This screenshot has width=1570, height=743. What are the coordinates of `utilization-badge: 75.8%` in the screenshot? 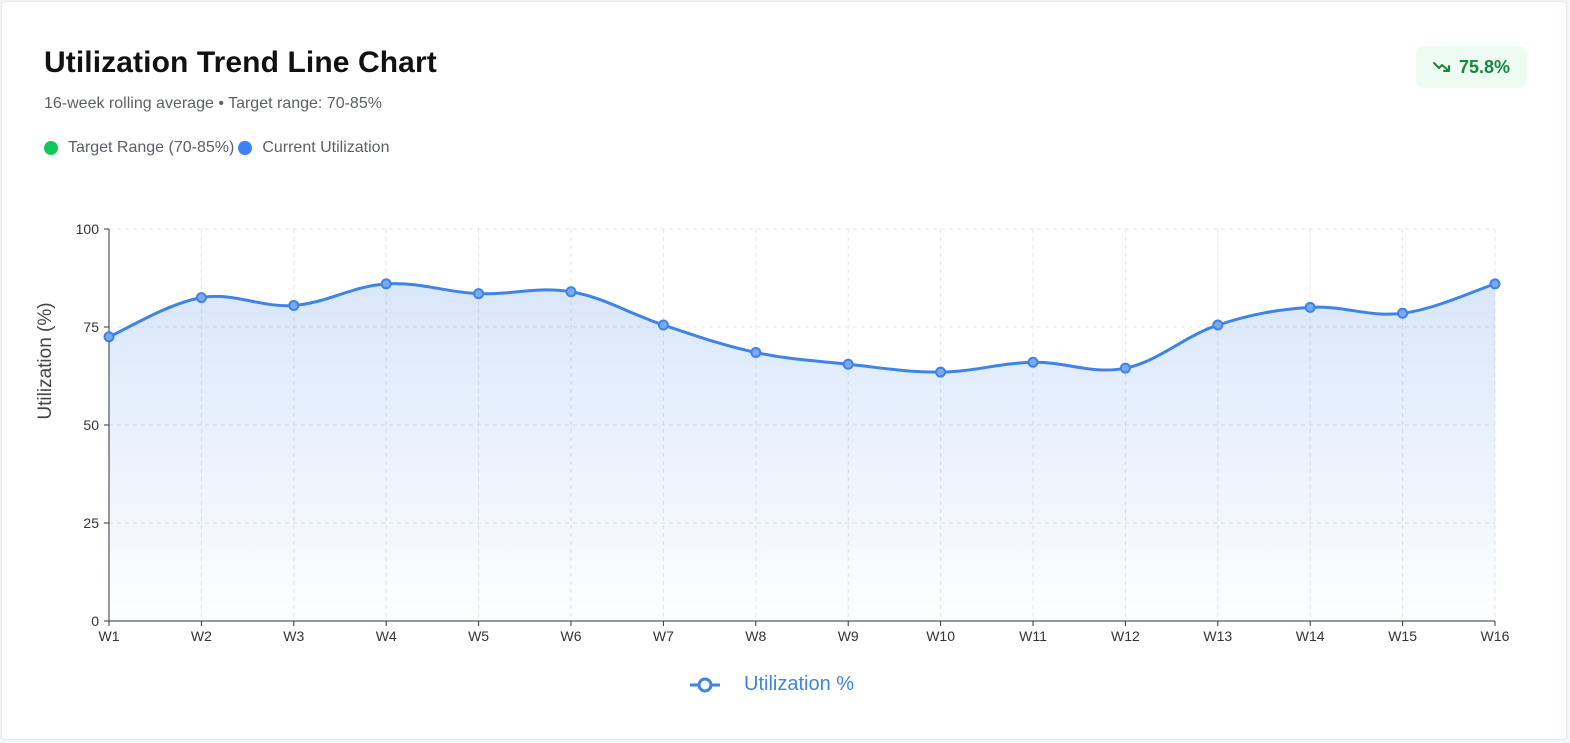 It's located at (1471, 67).